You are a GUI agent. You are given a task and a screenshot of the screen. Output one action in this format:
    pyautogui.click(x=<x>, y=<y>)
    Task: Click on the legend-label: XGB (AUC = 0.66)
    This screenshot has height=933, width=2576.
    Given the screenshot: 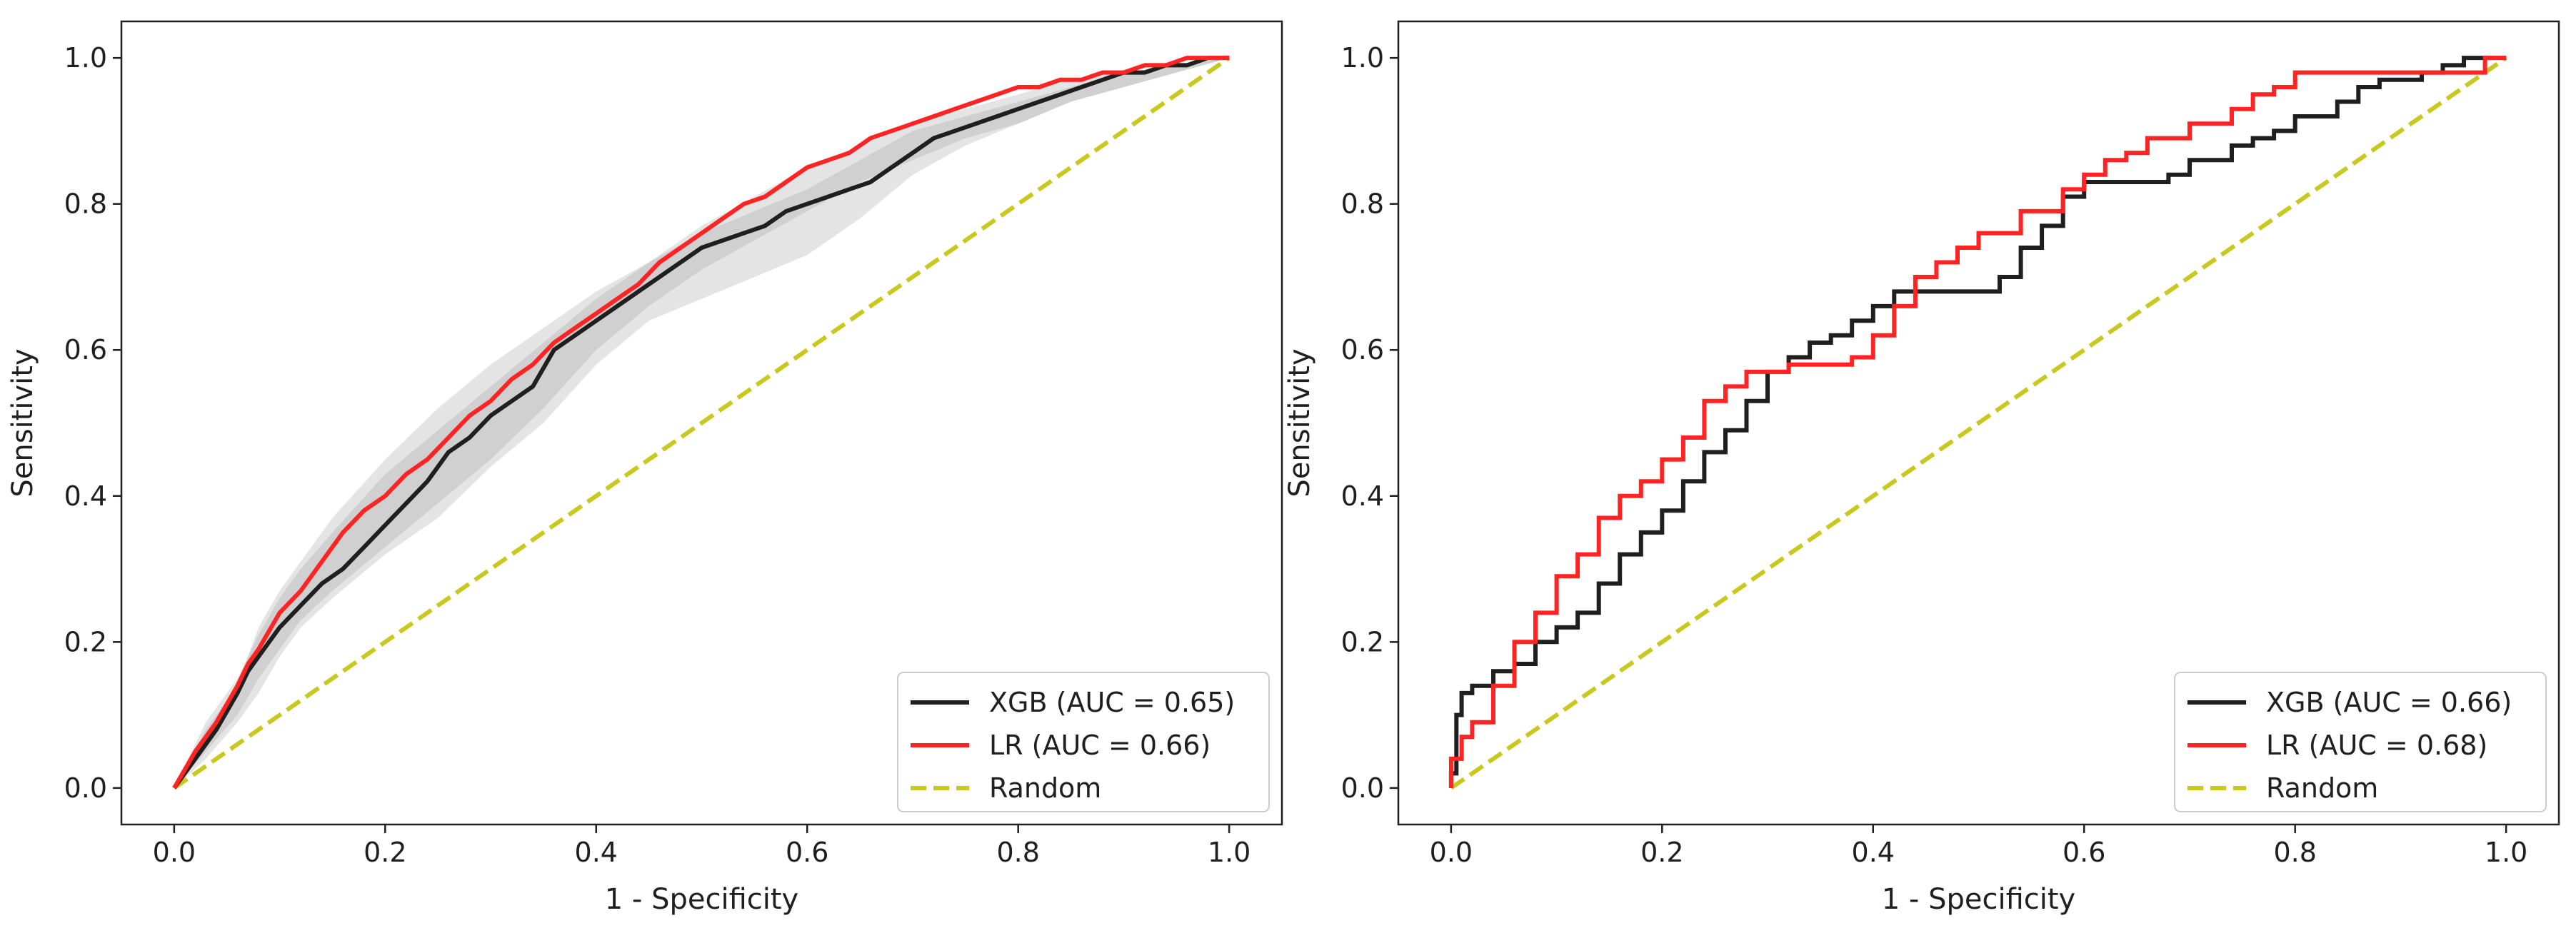 What is the action you would take?
    pyautogui.click(x=2389, y=702)
    